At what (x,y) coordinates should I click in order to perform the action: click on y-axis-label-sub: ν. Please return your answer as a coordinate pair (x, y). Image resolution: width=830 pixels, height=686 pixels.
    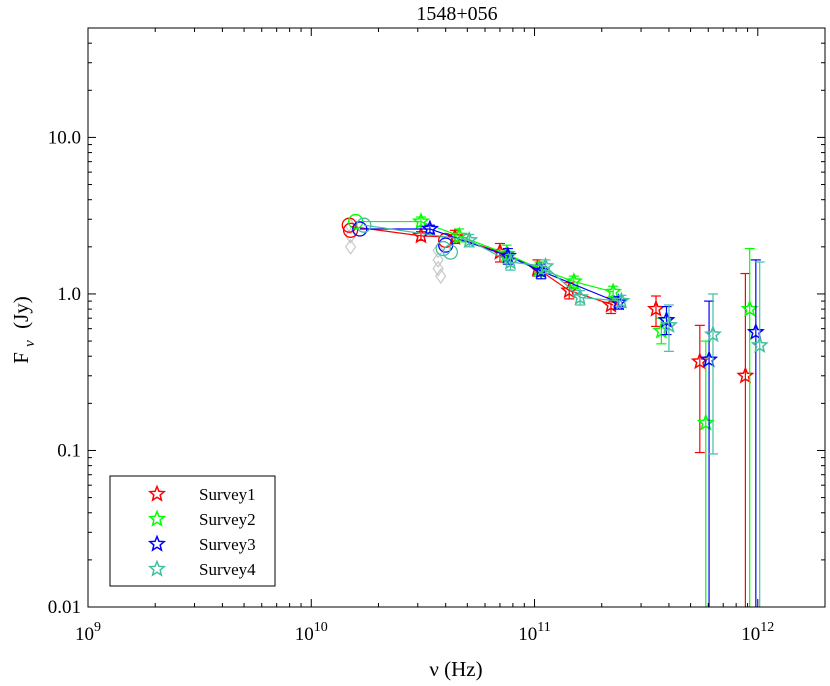
    Looking at the image, I should click on (30, 343).